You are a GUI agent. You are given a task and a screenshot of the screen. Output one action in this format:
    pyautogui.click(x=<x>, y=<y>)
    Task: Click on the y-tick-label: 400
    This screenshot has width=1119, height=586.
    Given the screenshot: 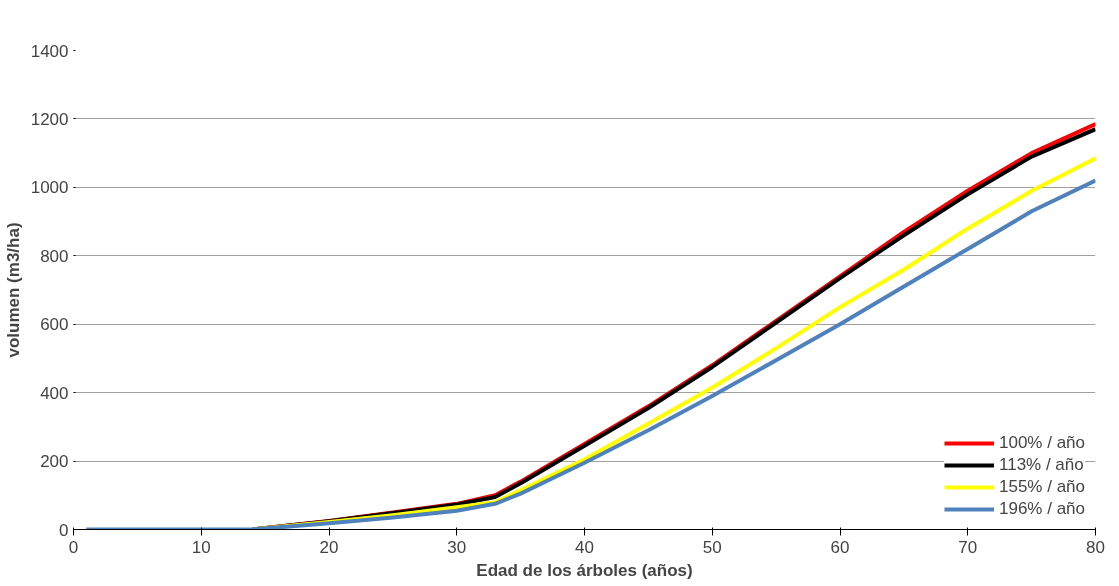 What is the action you would take?
    pyautogui.click(x=54, y=393)
    